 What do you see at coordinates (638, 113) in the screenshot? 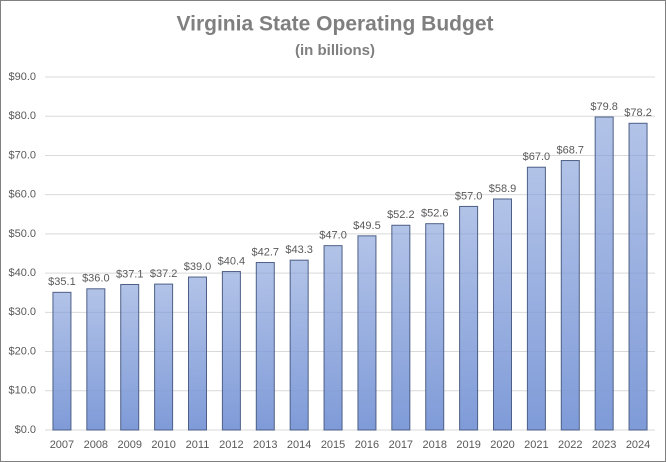
I see `value-label: $78.2` at bounding box center [638, 113].